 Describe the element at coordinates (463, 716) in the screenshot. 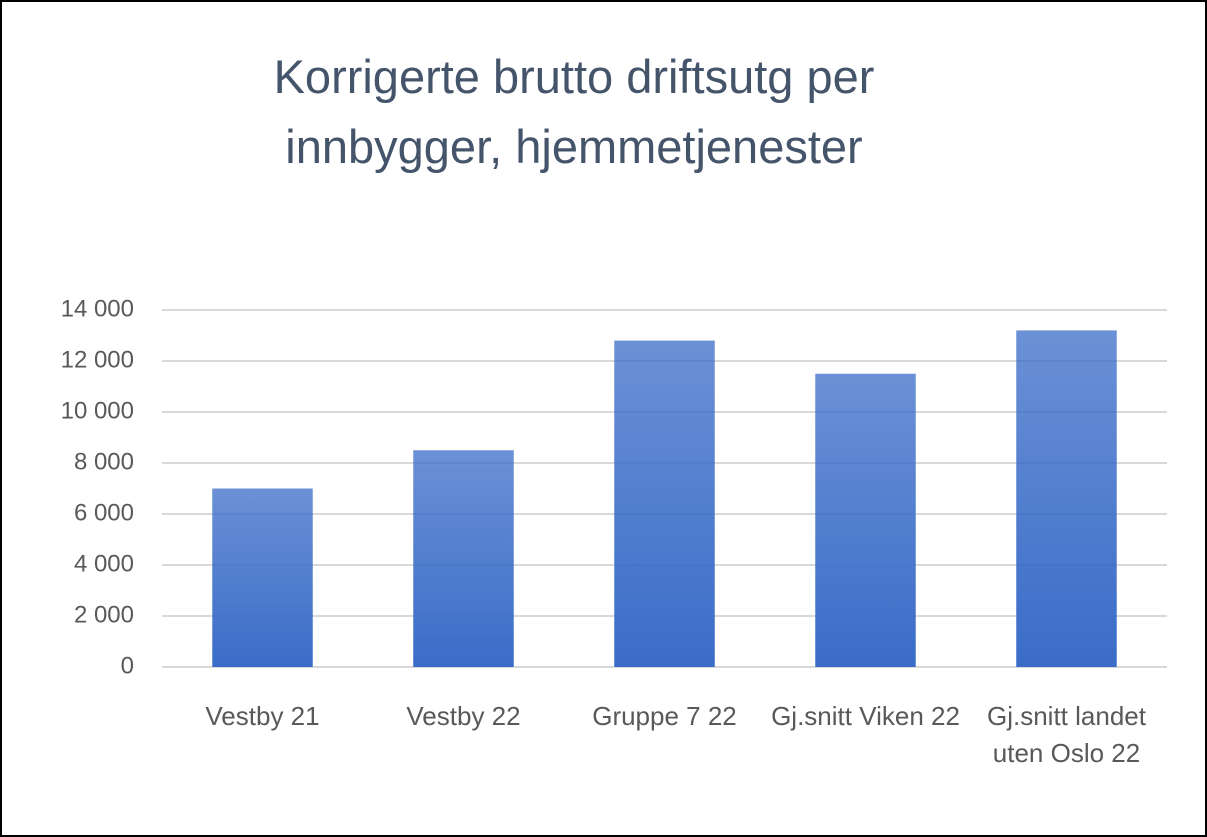

I see `x-tick-label: Vestby 22` at that location.